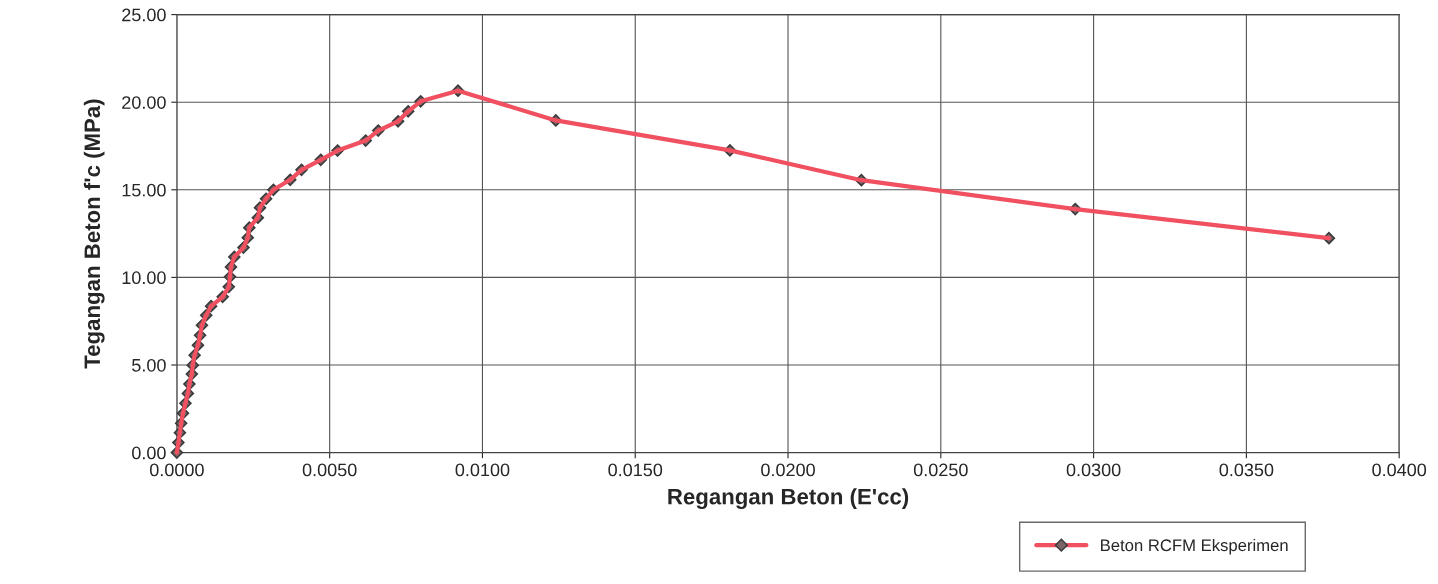  Describe the element at coordinates (329, 470) in the screenshot. I see `x-tick-label: 0.0050` at that location.